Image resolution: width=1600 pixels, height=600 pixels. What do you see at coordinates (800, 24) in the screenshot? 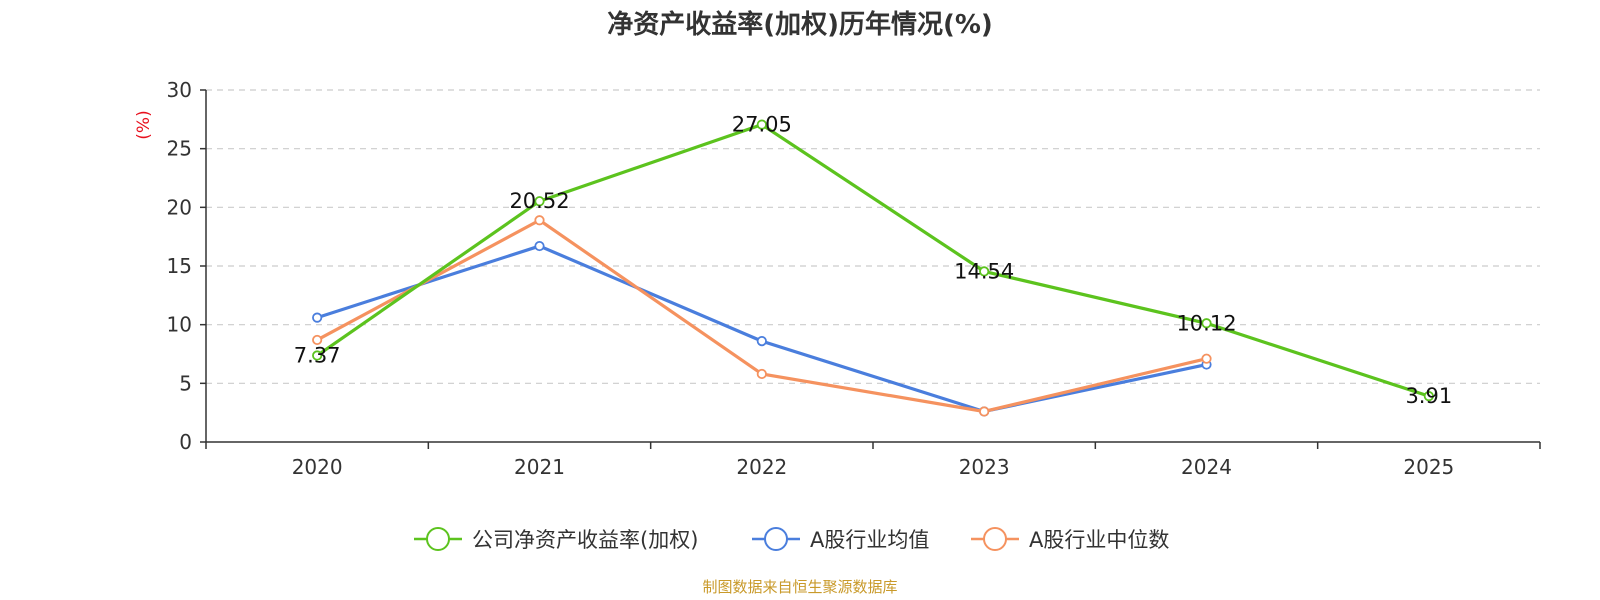
I see `chart-title: 净资产收益率(加权)历年情况(%)` at bounding box center [800, 24].